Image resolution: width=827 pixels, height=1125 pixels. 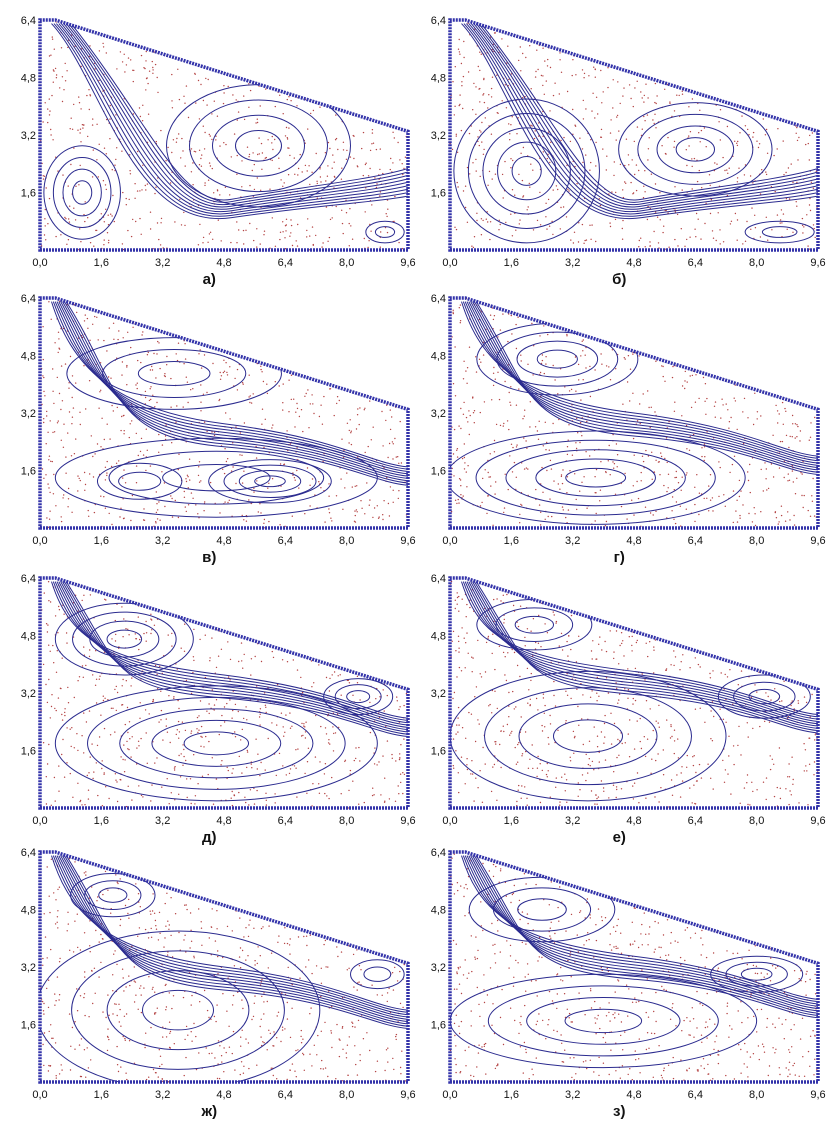 I want to click on streamlines, so click(x=634, y=691).